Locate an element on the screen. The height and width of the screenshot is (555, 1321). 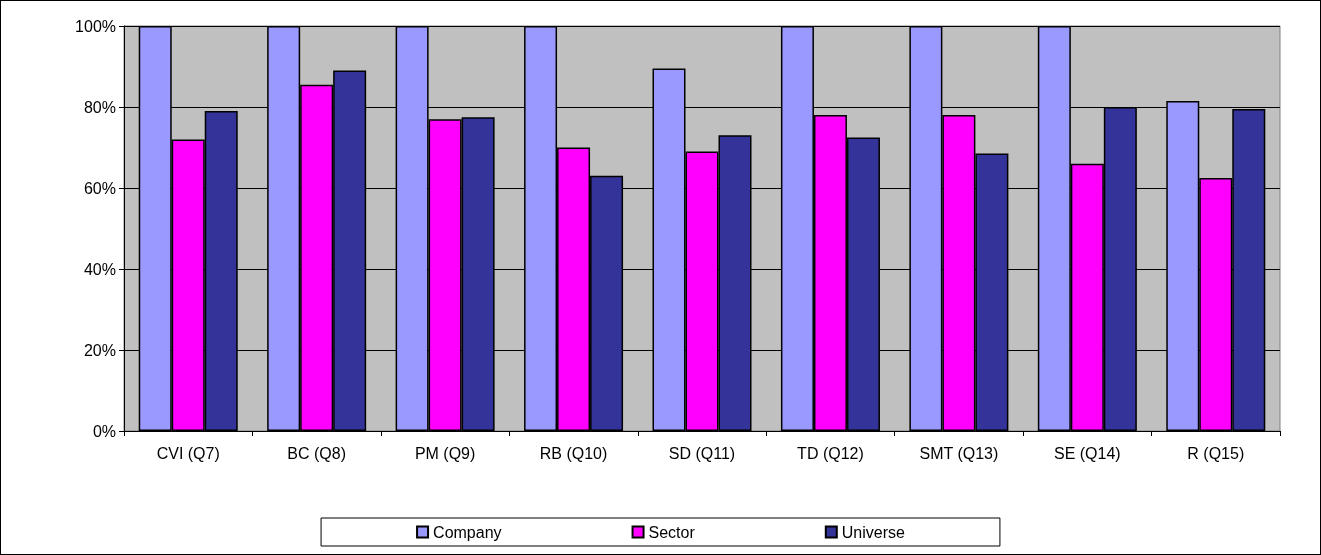
x-tick-label: PM (Q9) is located at coordinates (445, 453).